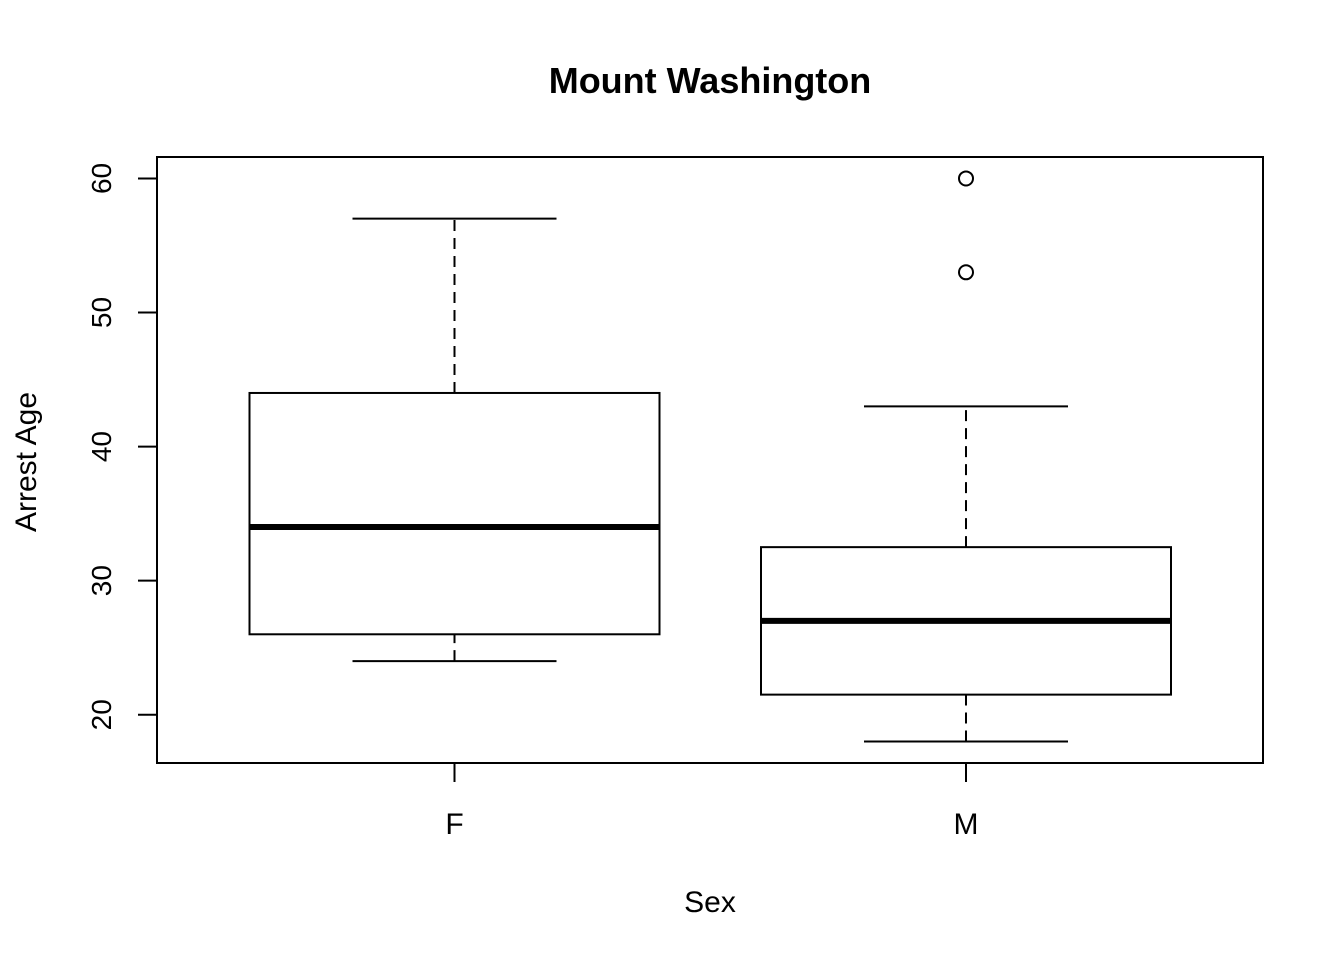 This screenshot has height=960, width=1344. What do you see at coordinates (101, 446) in the screenshot?
I see `y-tick-label: 40` at bounding box center [101, 446].